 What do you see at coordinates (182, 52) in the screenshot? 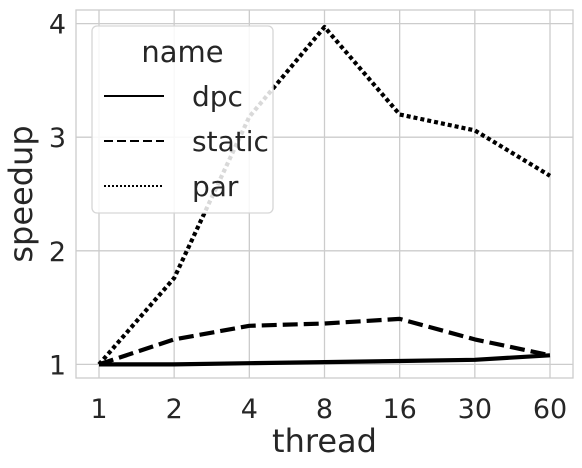
I see `legend-title: name` at bounding box center [182, 52].